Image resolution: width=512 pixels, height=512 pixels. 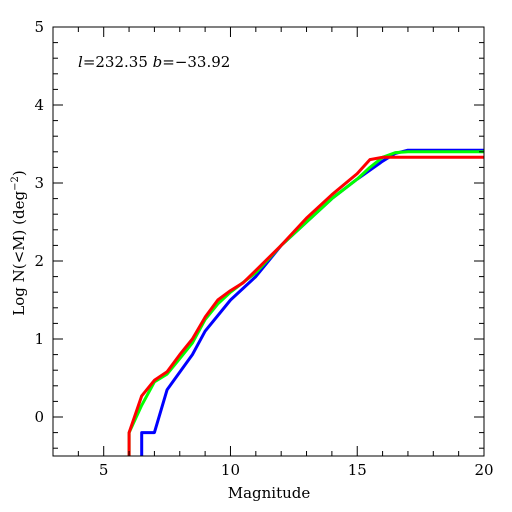 I want to click on x-tick-label: 10, so click(x=230, y=470).